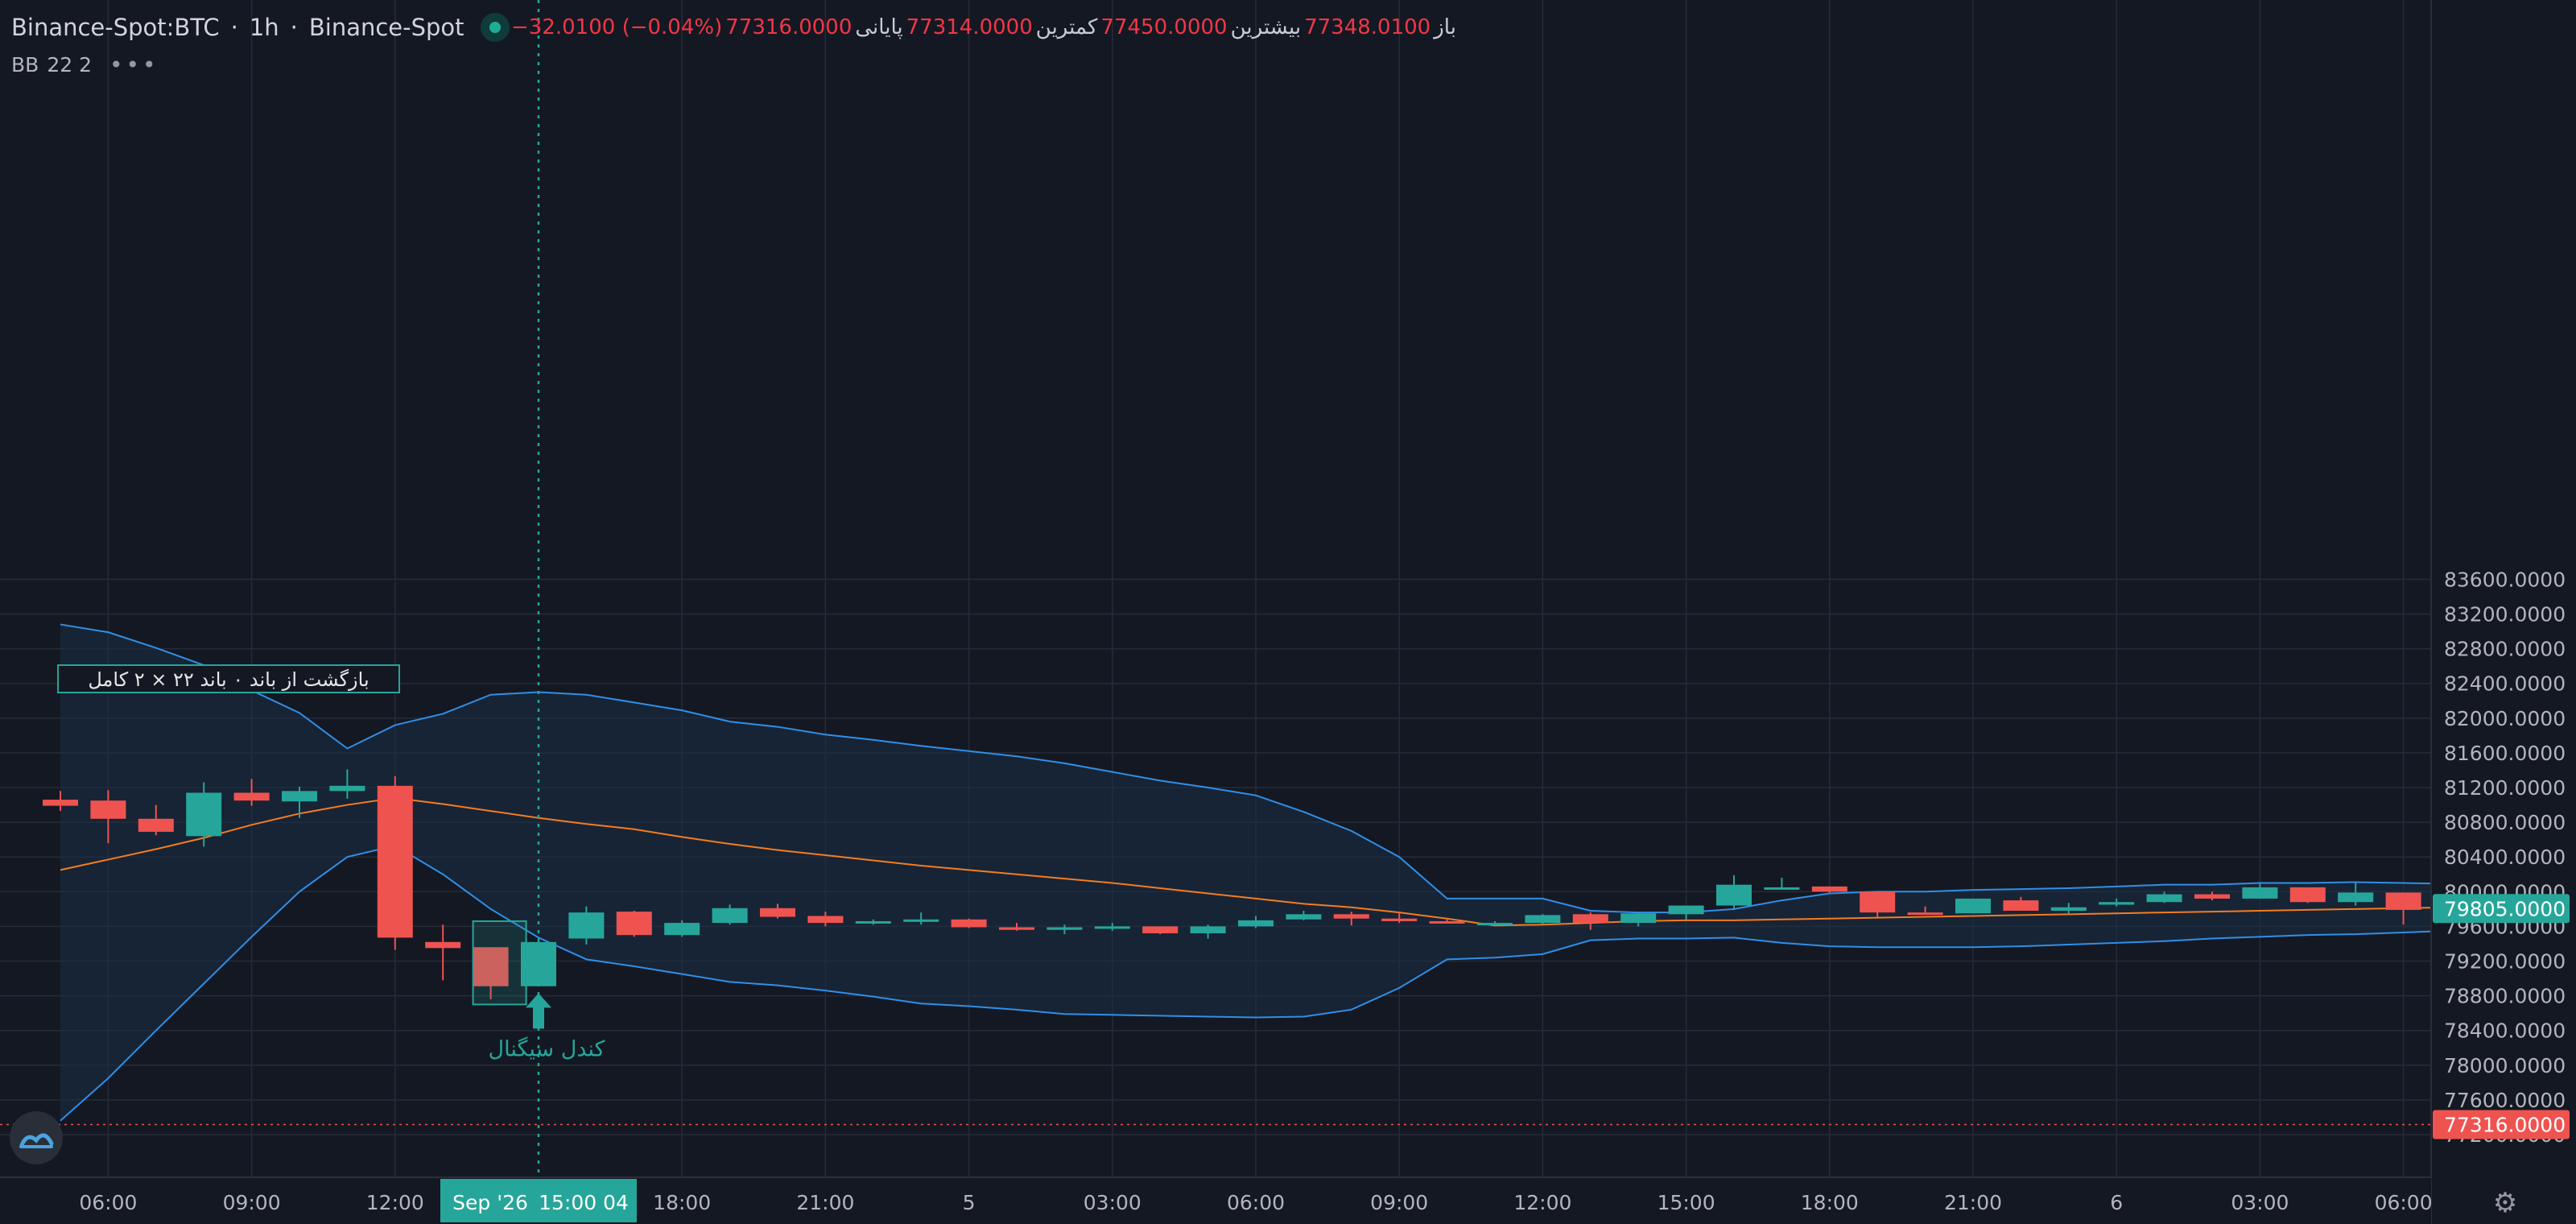 The image size is (2576, 1224). Describe the element at coordinates (495, 27) in the screenshot. I see `market-status-icon` at that location.